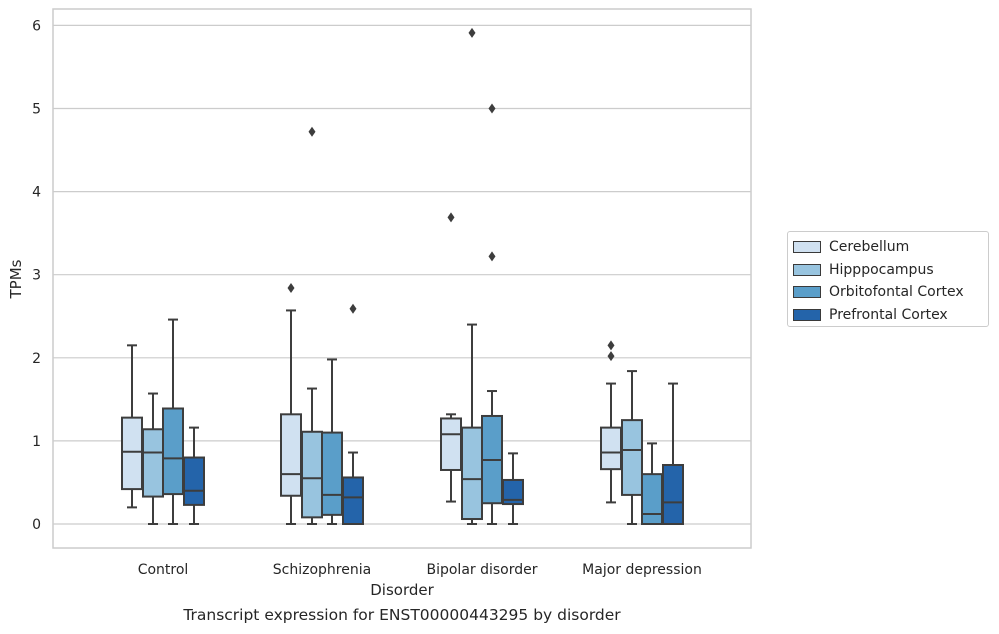 The width and height of the screenshot is (999, 634). What do you see at coordinates (881, 269) in the screenshot?
I see `legend-label: Hipppocampus` at bounding box center [881, 269].